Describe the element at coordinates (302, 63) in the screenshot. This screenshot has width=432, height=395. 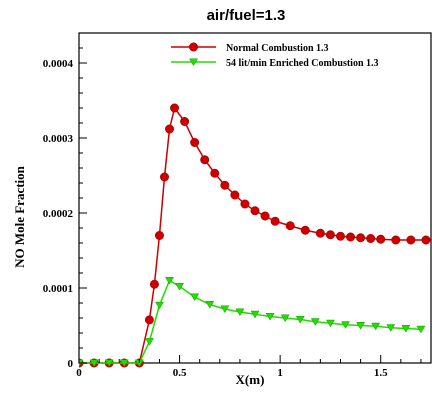
I see `legend-label: 54 lit/min Enriched Combustion 1.3` at that location.